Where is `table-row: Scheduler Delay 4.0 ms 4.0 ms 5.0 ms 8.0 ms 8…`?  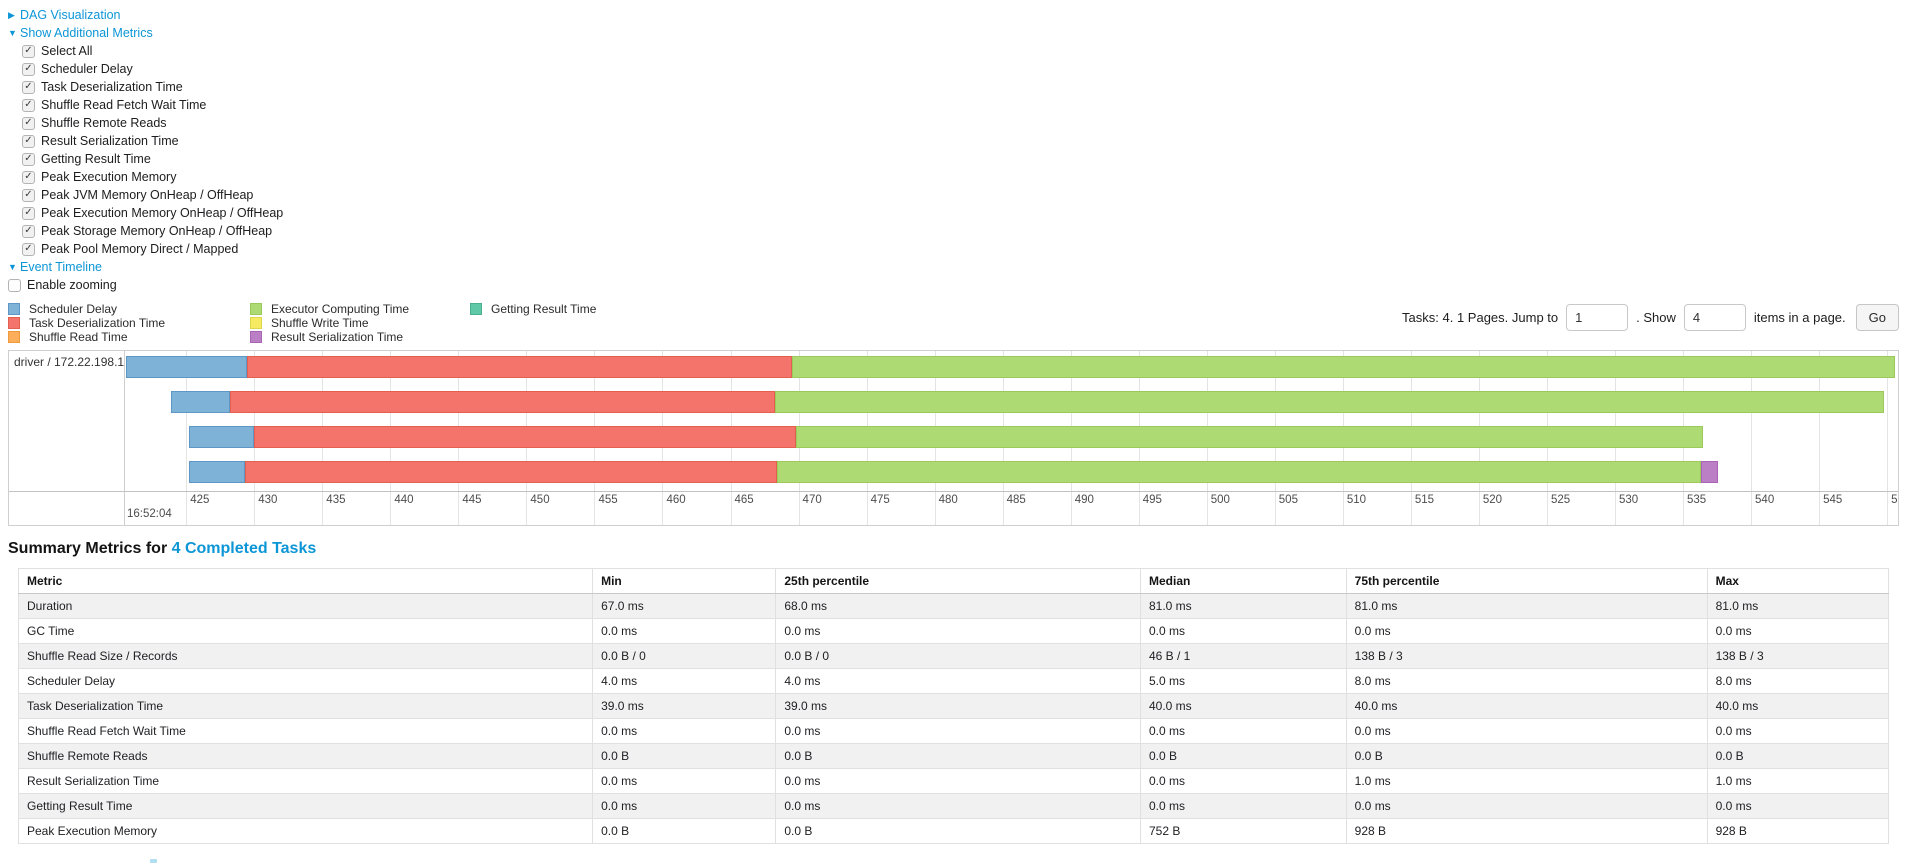 table-row: Scheduler Delay 4.0 ms 4.0 ms 5.0 ms 8.0 ms 8… is located at coordinates (953, 681).